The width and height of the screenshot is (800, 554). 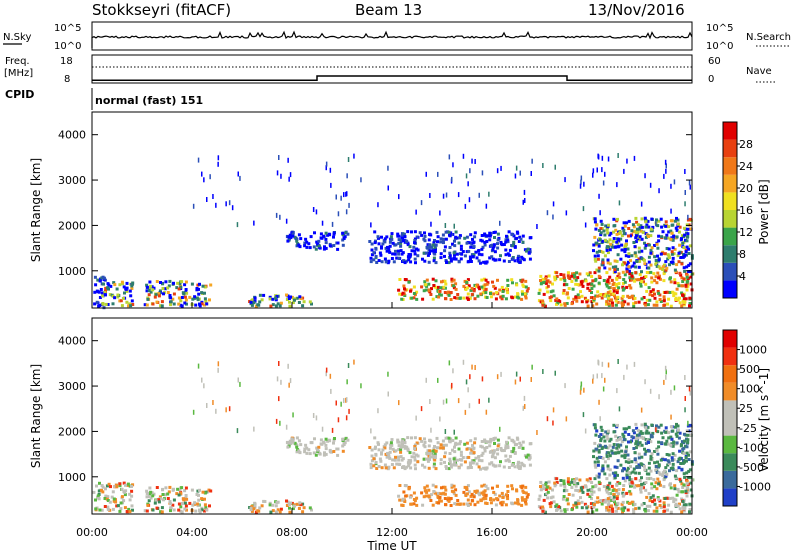 I want to click on power-colorbar-label: Power [dB], so click(x=764, y=211).